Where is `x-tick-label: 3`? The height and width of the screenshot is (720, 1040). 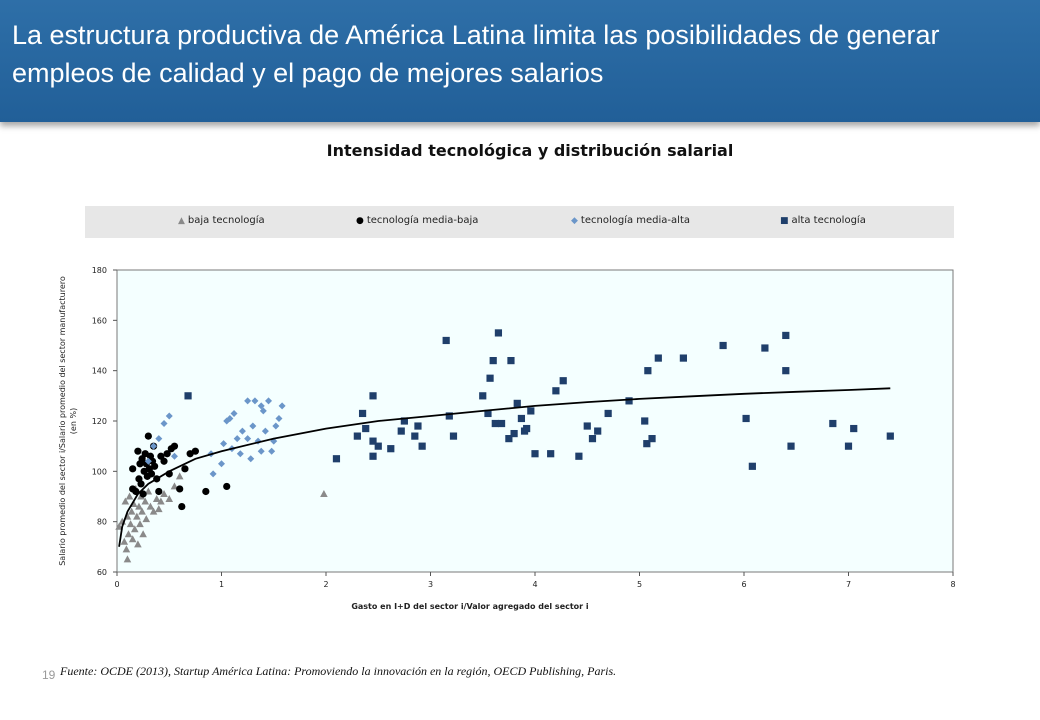 x-tick-label: 3 is located at coordinates (430, 584).